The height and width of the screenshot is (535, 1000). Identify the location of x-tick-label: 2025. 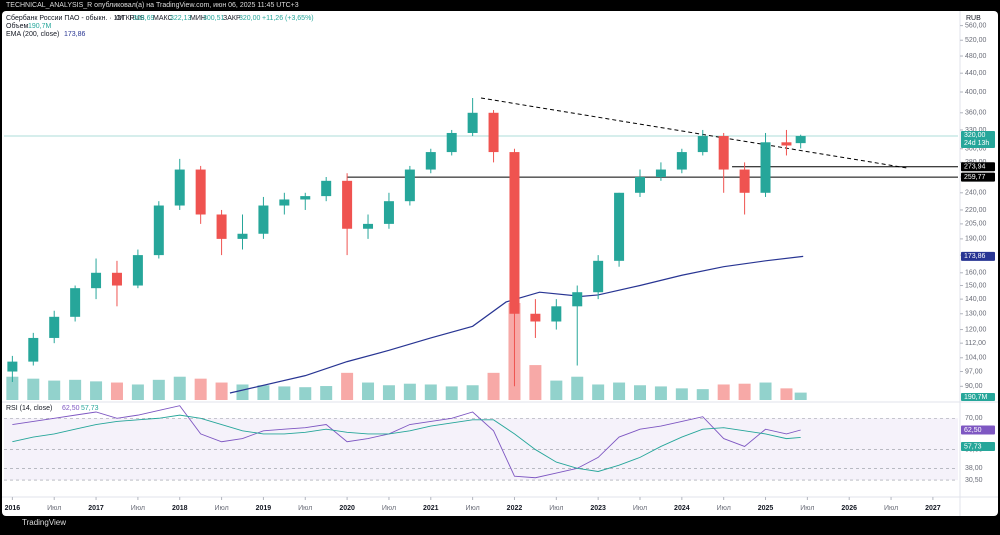
(766, 508).